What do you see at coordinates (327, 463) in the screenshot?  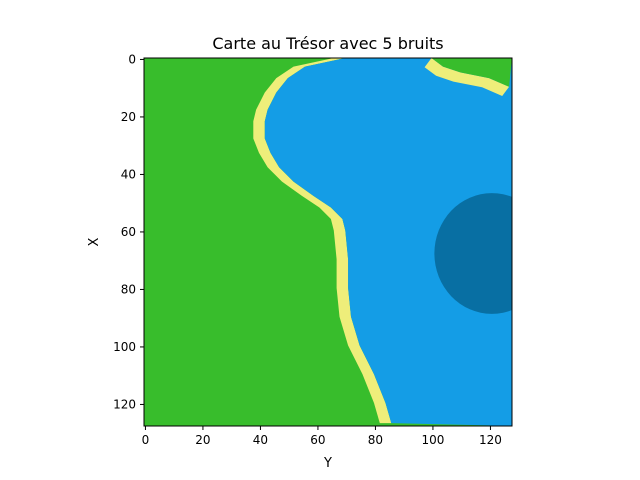 I see `x-axis-label: Y` at bounding box center [327, 463].